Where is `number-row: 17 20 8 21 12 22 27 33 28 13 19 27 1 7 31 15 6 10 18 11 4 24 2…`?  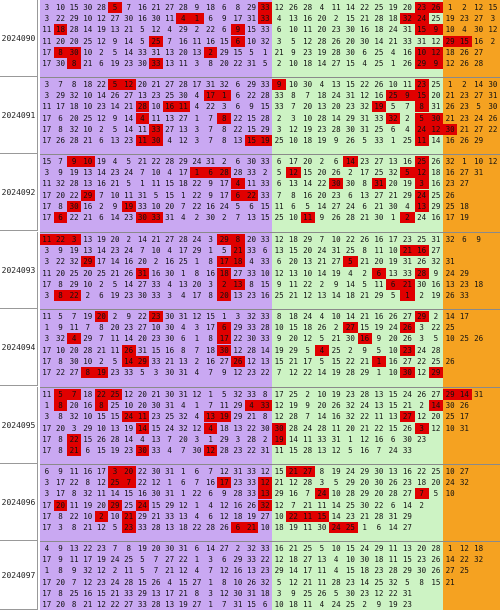
number-row: 17 20 8 21 12 22 27 33 28 13 19 27 1 7 31 15 6 10 18 11 4 24 2… is located at coordinates (270, 604).